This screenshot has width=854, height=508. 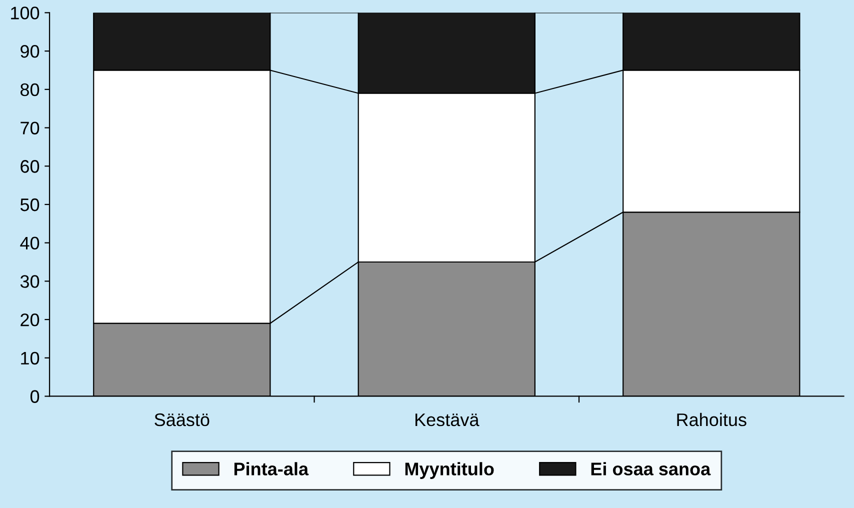 I want to click on legend-label: Ei osaa sanoa, so click(x=651, y=469).